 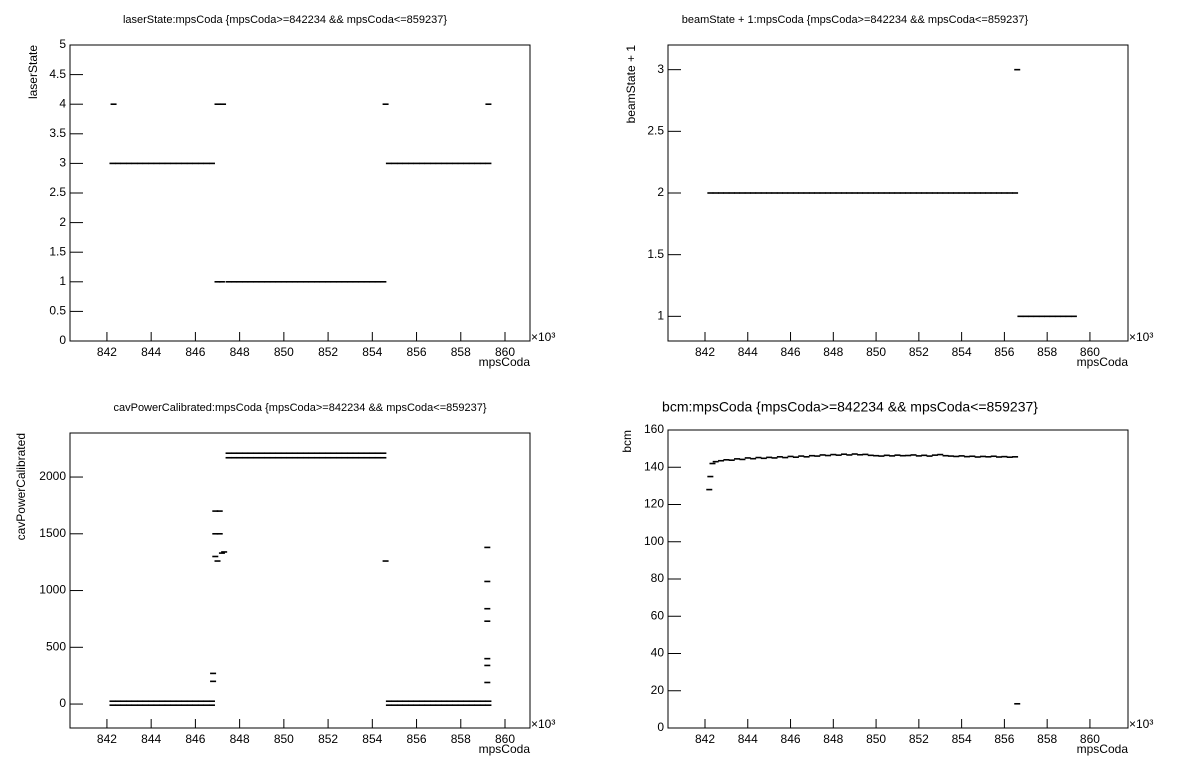 I want to click on plot-frame, so click(x=300, y=580).